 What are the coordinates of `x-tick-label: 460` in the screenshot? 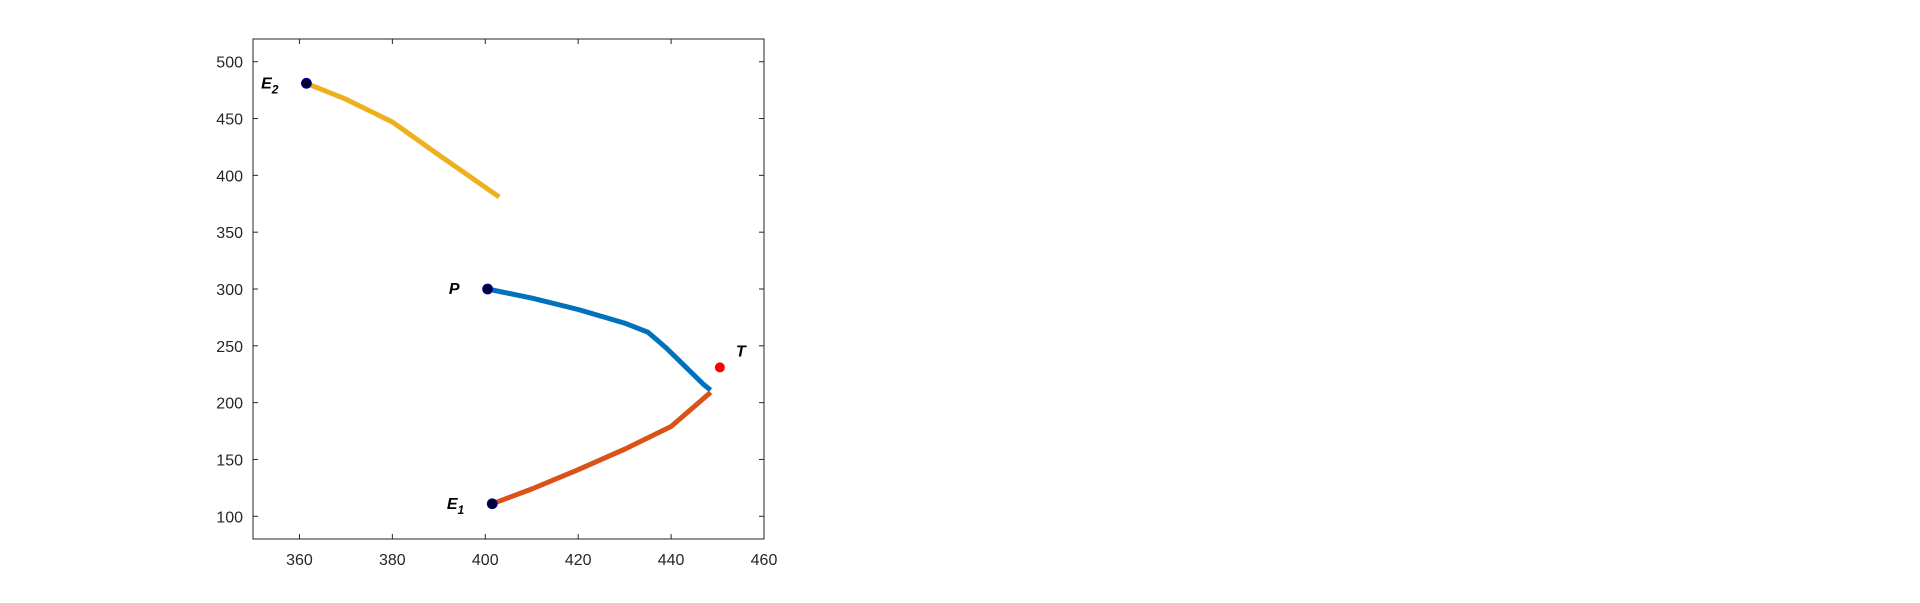 It's located at (764, 560).